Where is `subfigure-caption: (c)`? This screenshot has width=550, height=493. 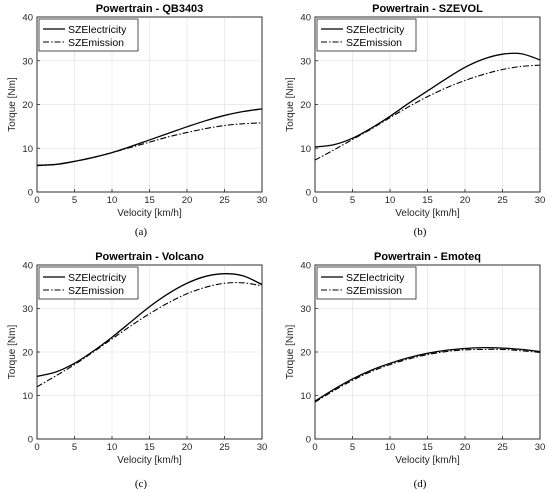 subfigure-caption: (c) is located at coordinates (141, 484).